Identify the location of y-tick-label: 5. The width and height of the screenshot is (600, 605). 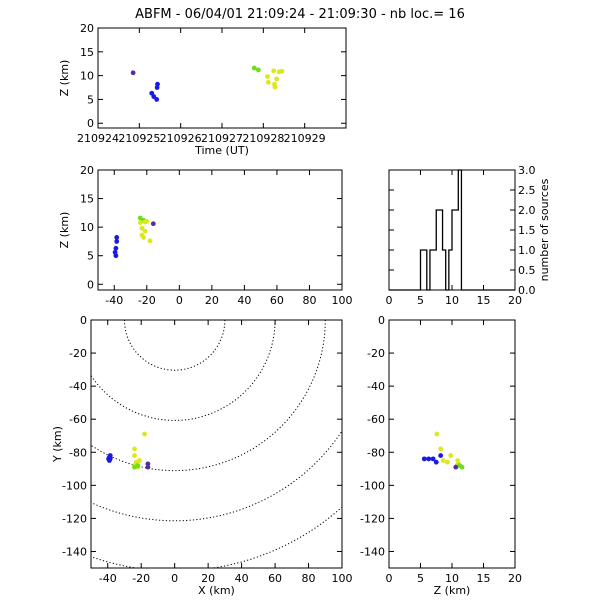
(90, 256).